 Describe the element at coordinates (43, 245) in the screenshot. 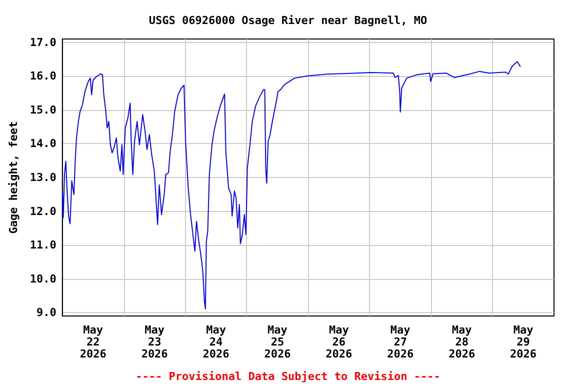

I see `y-tick-label: 11.0` at that location.